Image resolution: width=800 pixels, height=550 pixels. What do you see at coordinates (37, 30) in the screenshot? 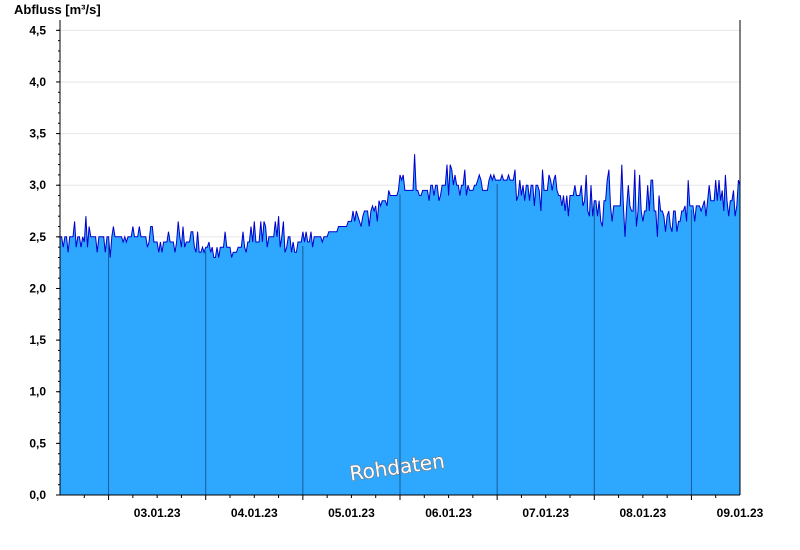
I see `y-tick-label: 4,5` at bounding box center [37, 30].